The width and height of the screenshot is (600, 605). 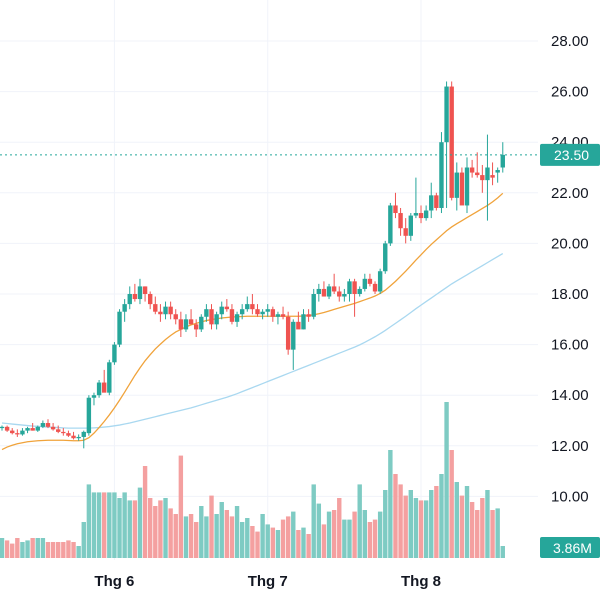 I want to click on last-price-tag, so click(x=570, y=154).